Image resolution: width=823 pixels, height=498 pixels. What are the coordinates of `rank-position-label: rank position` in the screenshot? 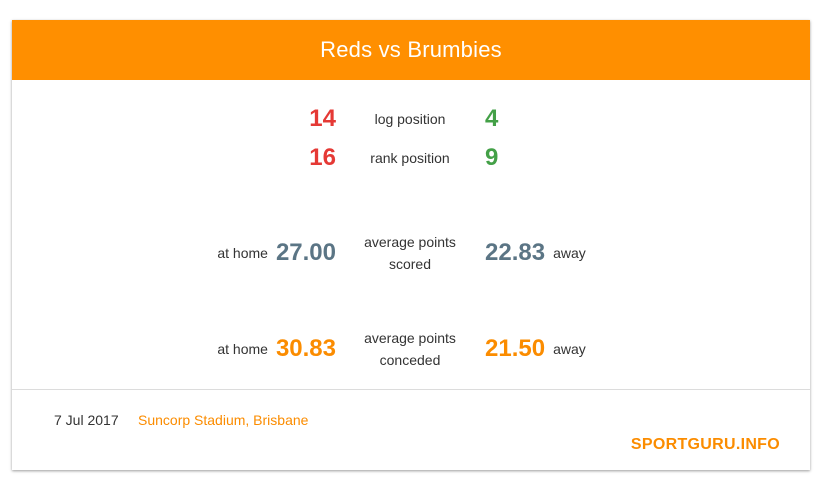 It's located at (410, 158).